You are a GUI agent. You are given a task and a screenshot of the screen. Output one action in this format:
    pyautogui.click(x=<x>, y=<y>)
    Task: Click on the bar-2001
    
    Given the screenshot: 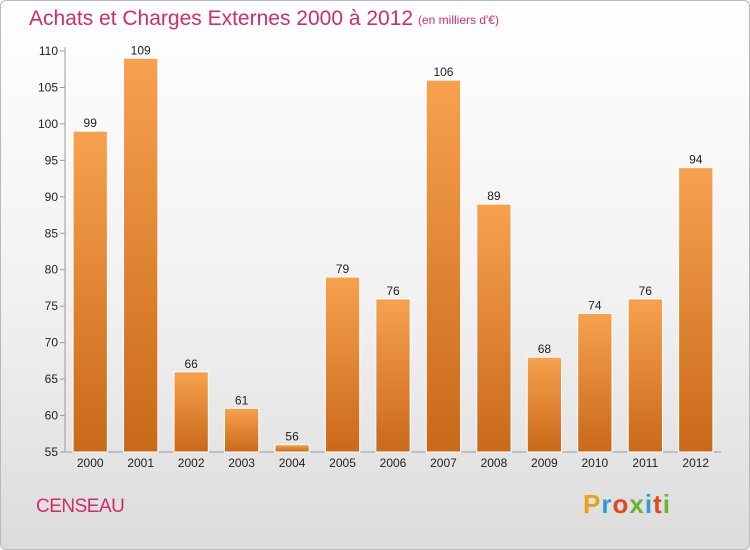 What is the action you would take?
    pyautogui.click(x=141, y=255)
    